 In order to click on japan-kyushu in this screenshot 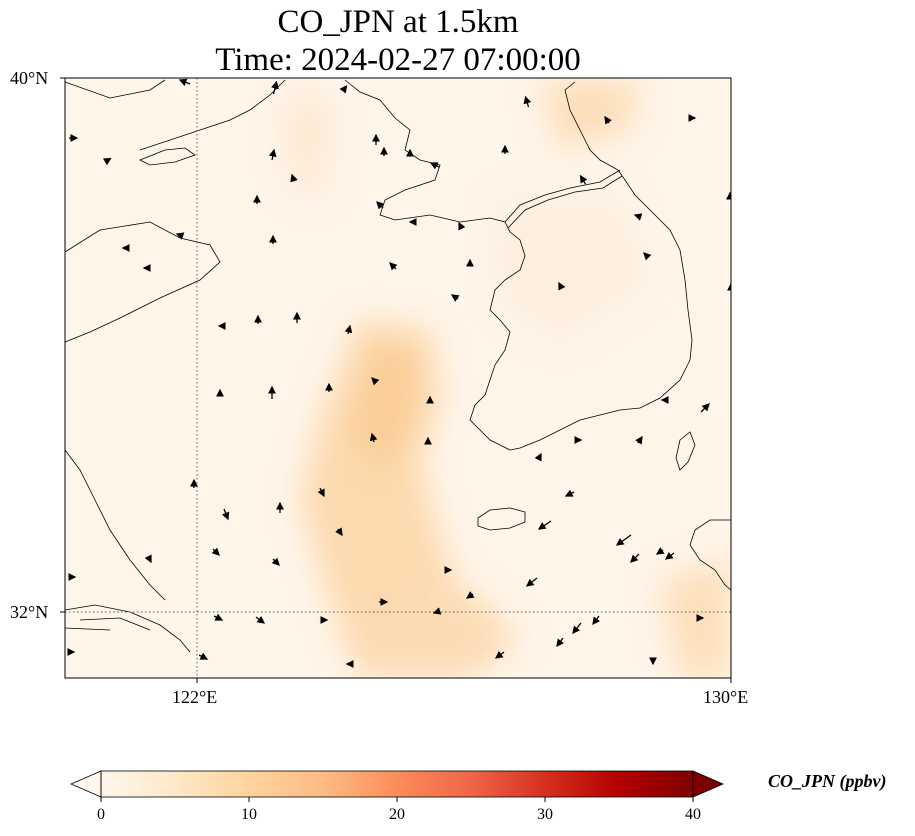, I will do `click(710, 555)`.